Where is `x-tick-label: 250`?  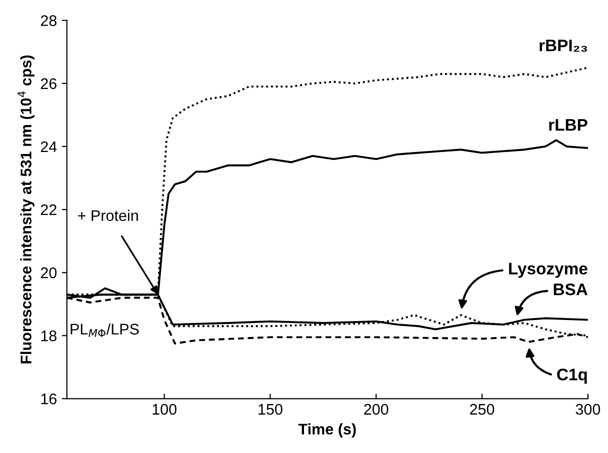 x-tick-label: 250 is located at coordinates (482, 409).